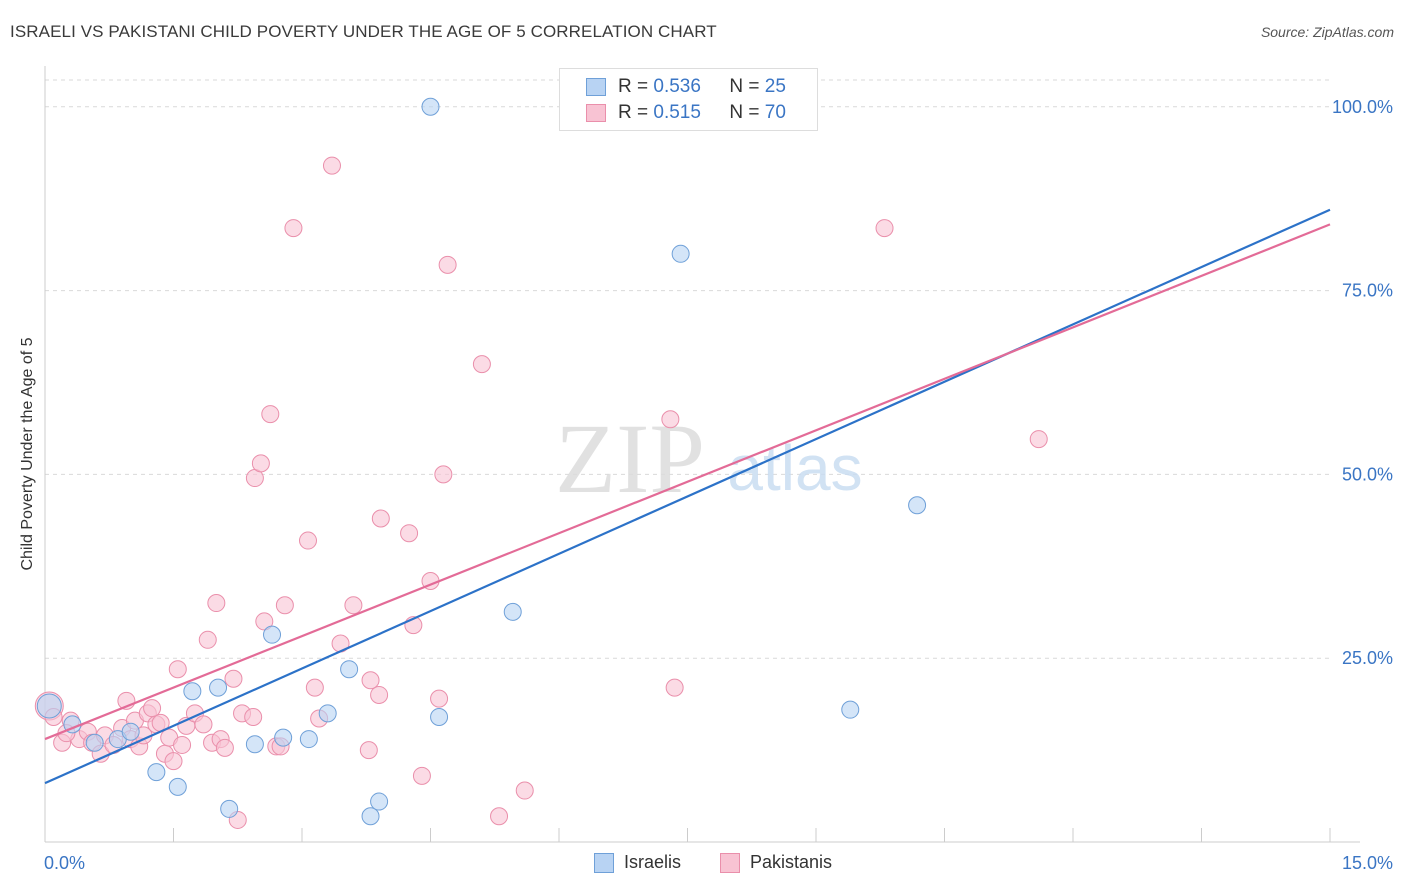 The width and height of the screenshot is (1406, 892). Describe the element at coordinates (630, 458) in the screenshot. I see `watermark-zip: ZIP` at that location.